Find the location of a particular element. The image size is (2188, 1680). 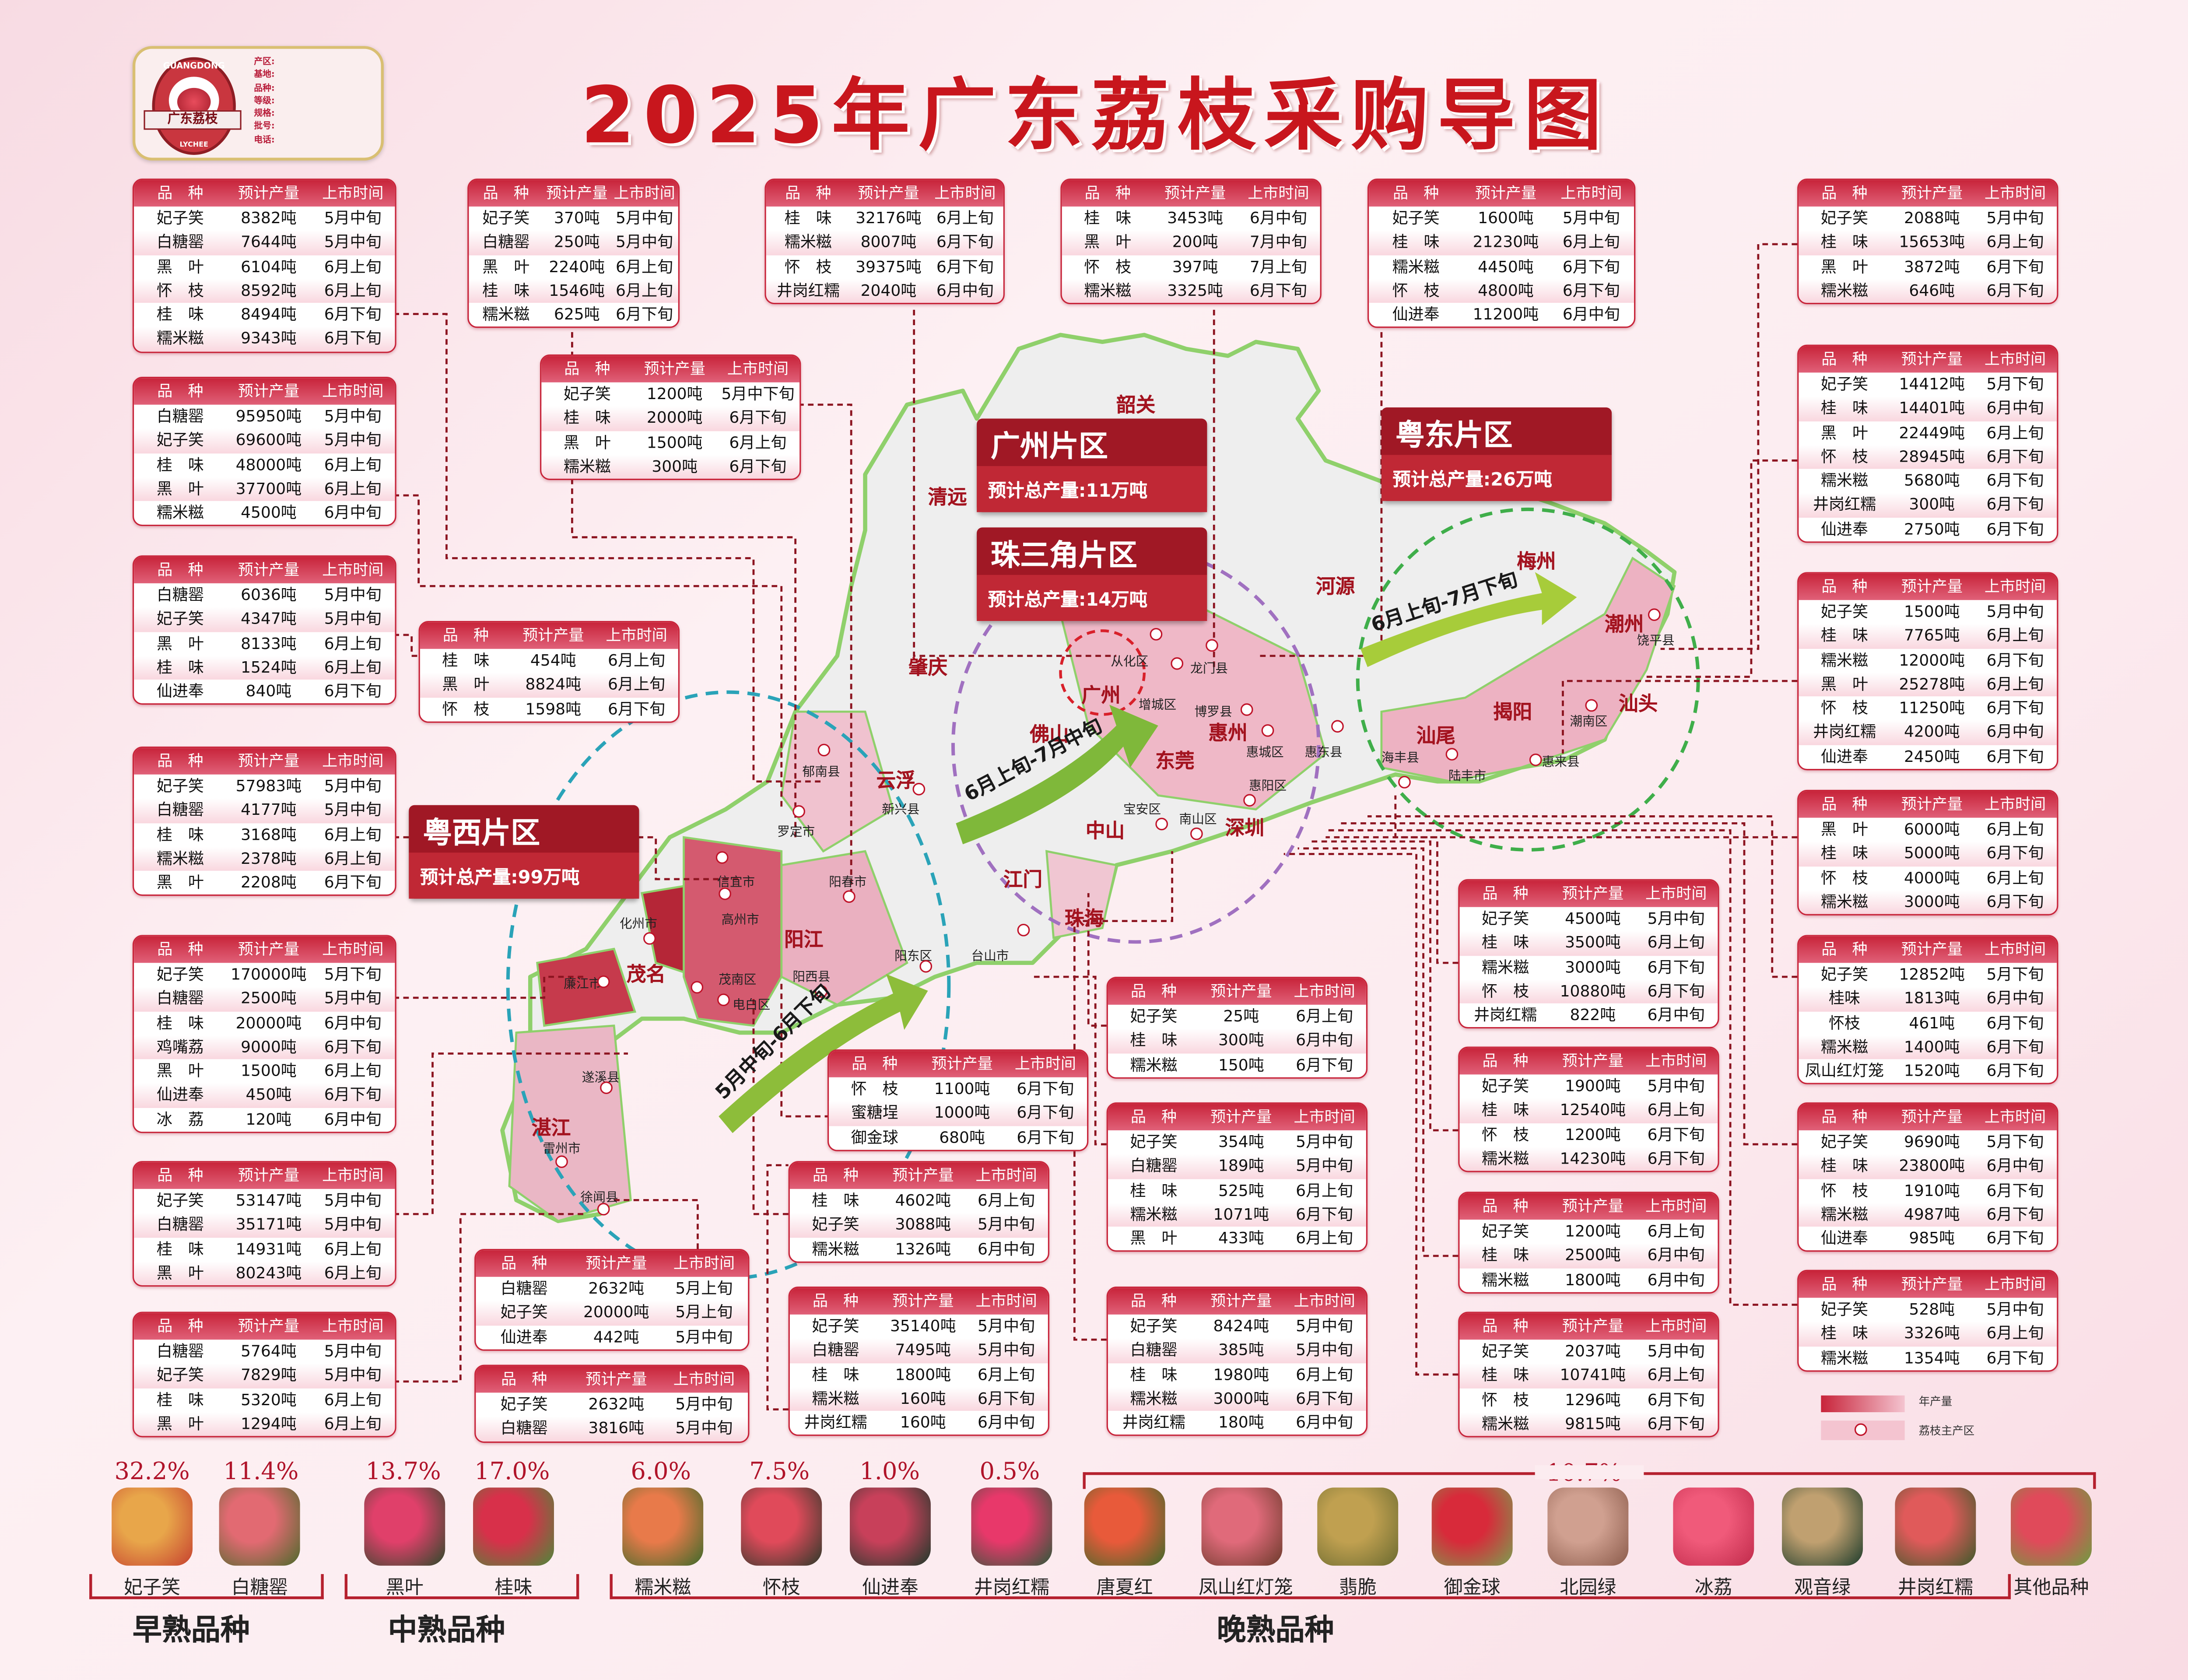

cell-quantity: 14230吨 is located at coordinates (1593, 1159).